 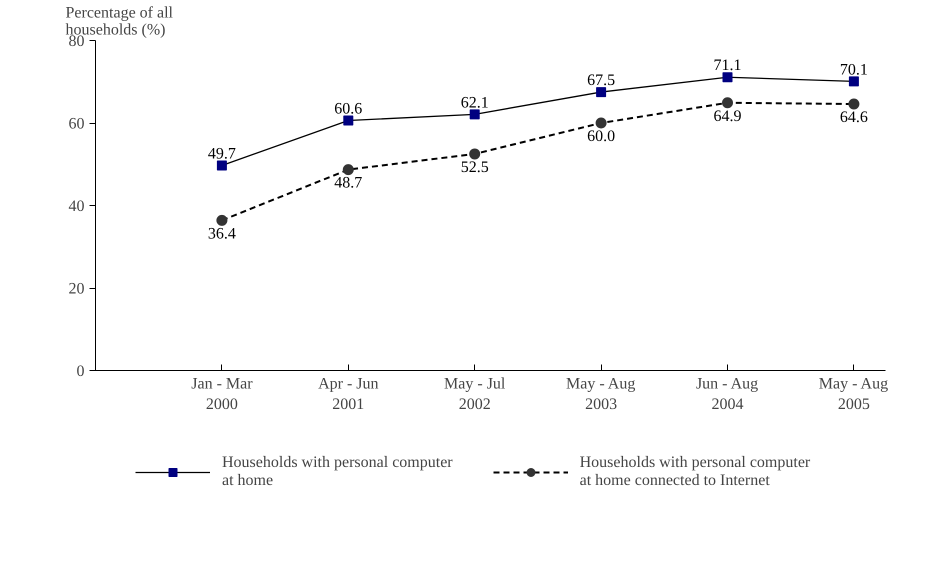 What do you see at coordinates (728, 65) in the screenshot?
I see `data-label: 71.1` at bounding box center [728, 65].